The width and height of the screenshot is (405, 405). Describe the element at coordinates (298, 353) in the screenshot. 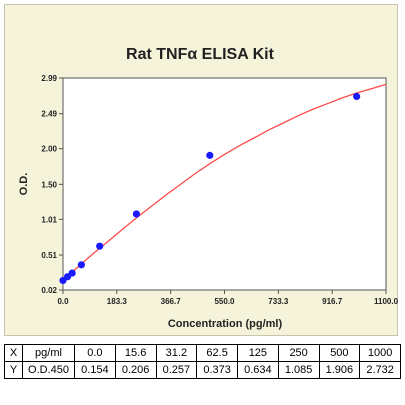

I see `table-cell: 250` at that location.